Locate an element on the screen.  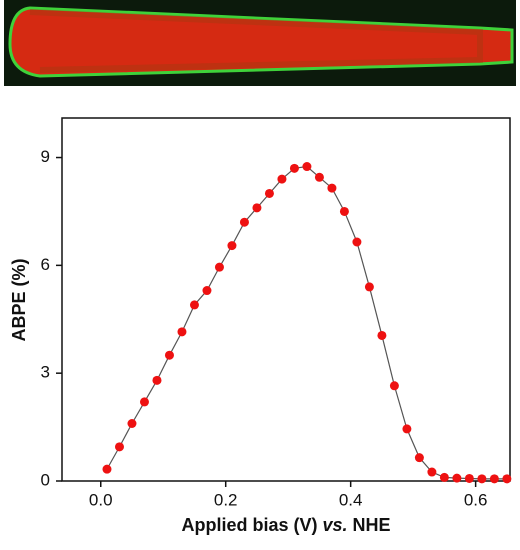
nanowire is located at coordinates (261, 42).